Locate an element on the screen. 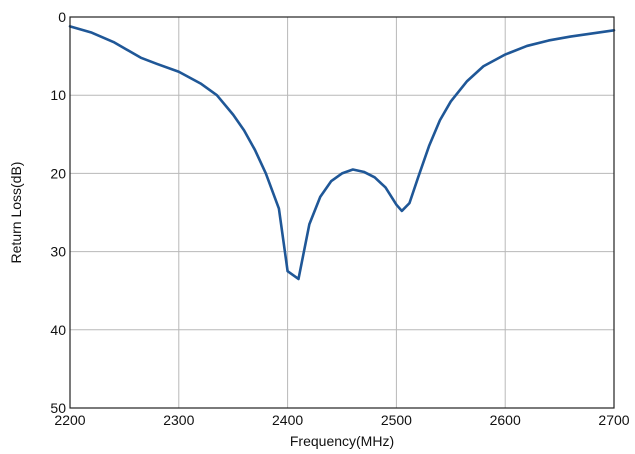 Image resolution: width=635 pixels, height=454 pixels. y-tick-label-50: 50 is located at coordinates (58, 408).